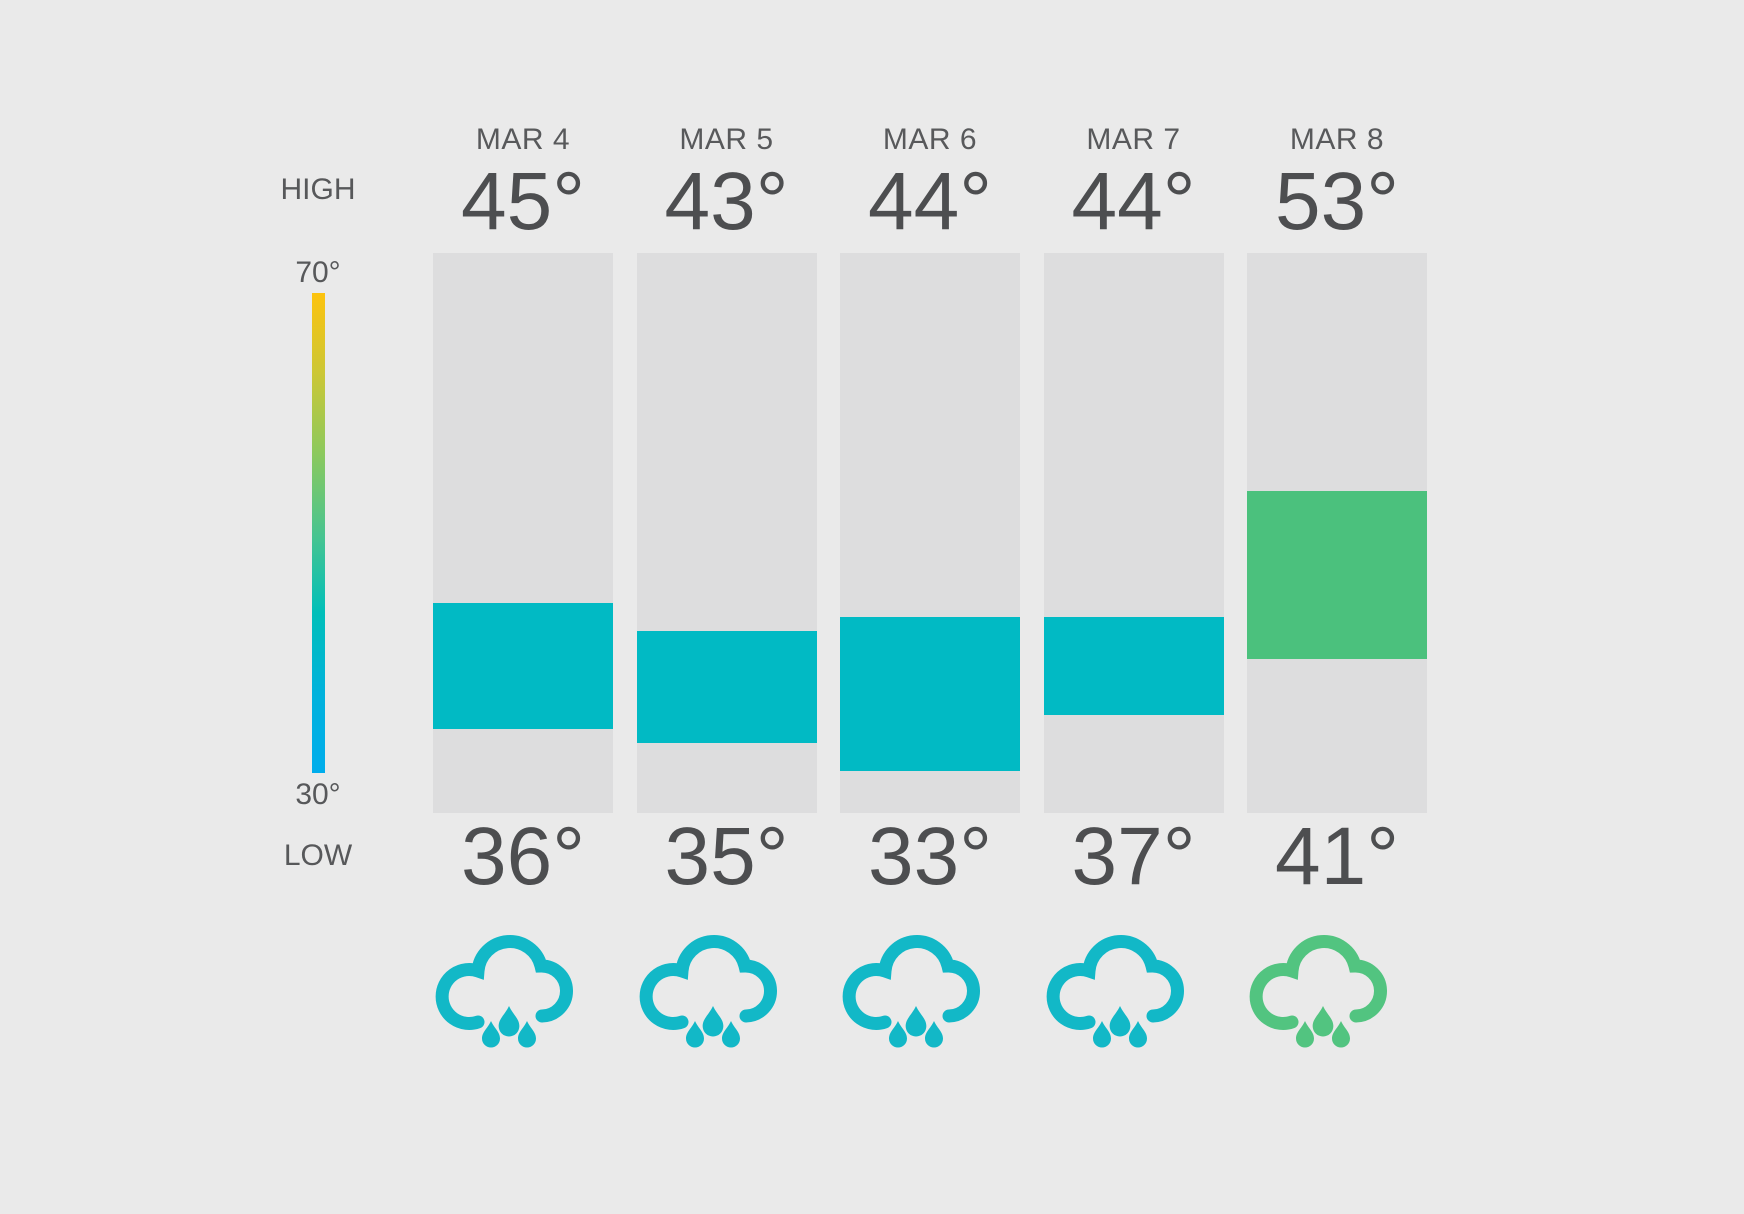  What do you see at coordinates (1337, 139) in the screenshot?
I see `day-date-label: MAR 8` at bounding box center [1337, 139].